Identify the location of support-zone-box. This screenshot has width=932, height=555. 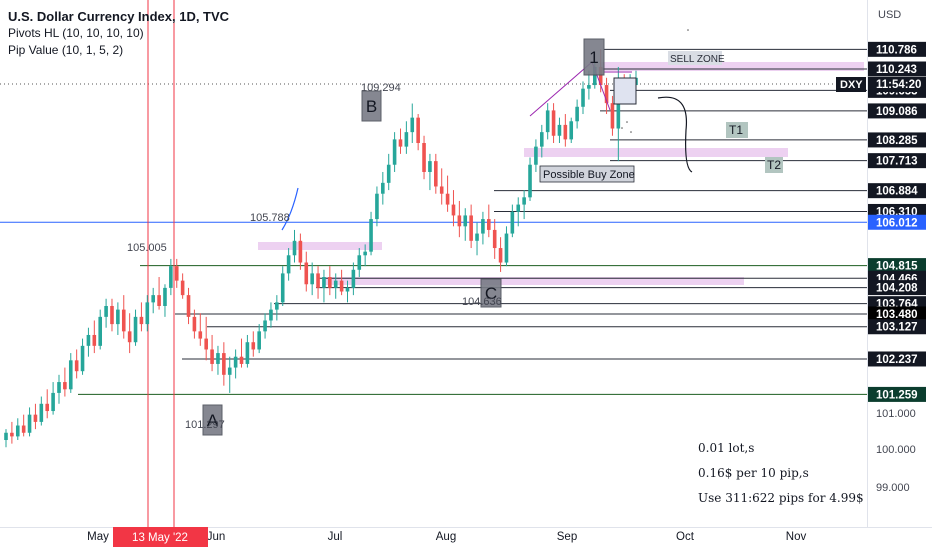
(534, 281).